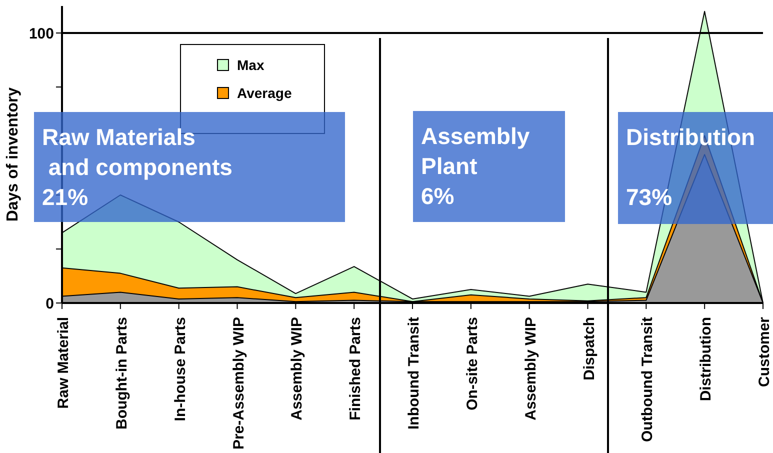 The height and width of the screenshot is (453, 773). What do you see at coordinates (489, 166) in the screenshot?
I see `label-box: Assembly Plant 6%` at bounding box center [489, 166].